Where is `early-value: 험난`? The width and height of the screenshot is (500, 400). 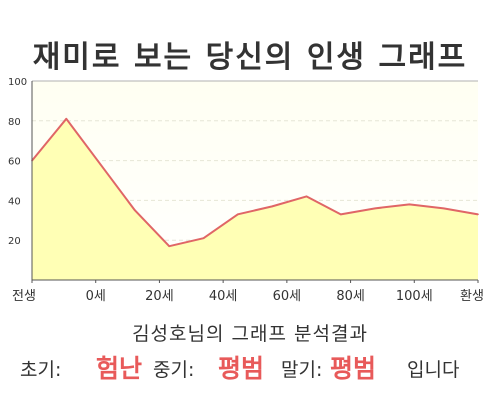
early-value: 험난 is located at coordinates (119, 368).